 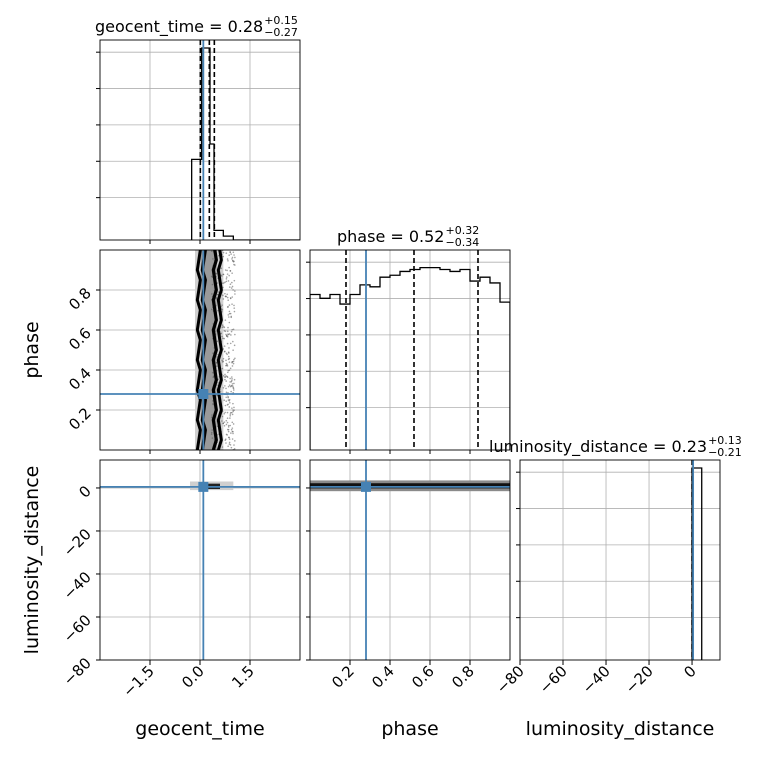 I want to click on panel-phase-vs-luminosity-distance, so click(x=410, y=560).